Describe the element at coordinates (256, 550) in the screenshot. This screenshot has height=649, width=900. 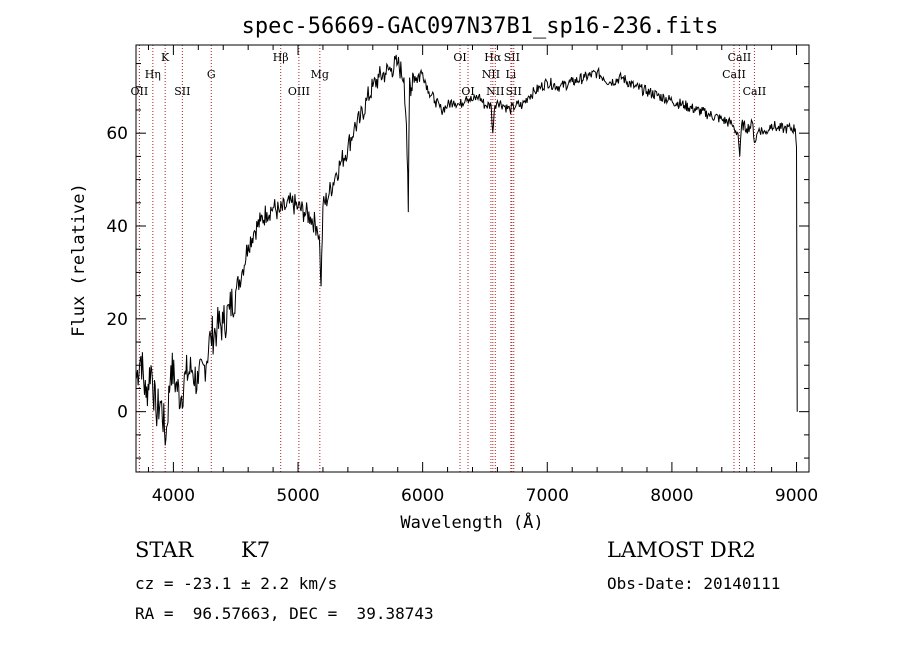
I see `object-subclass: K7` at that location.